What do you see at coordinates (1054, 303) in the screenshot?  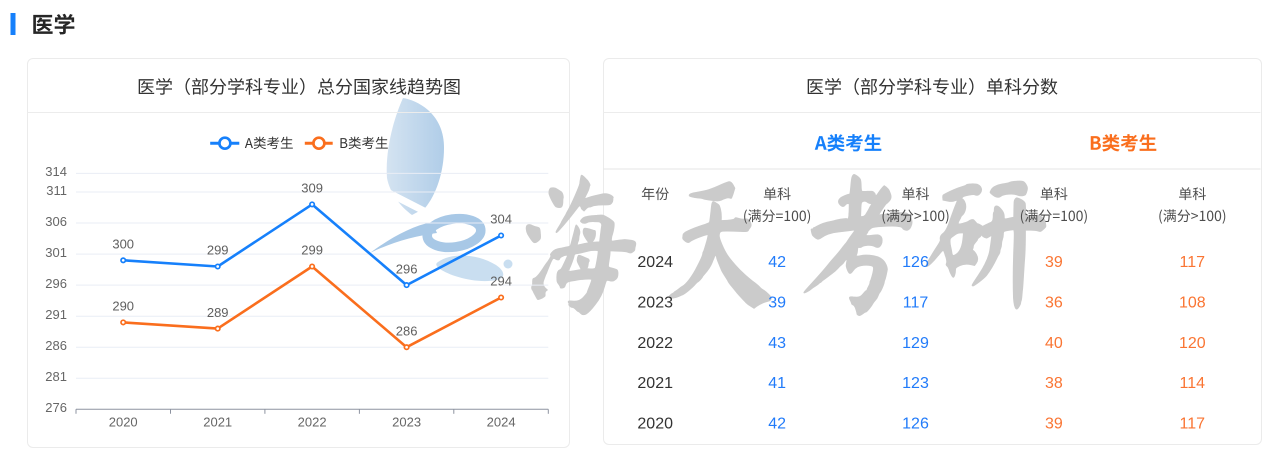 I see `svg-text: 36` at bounding box center [1054, 303].